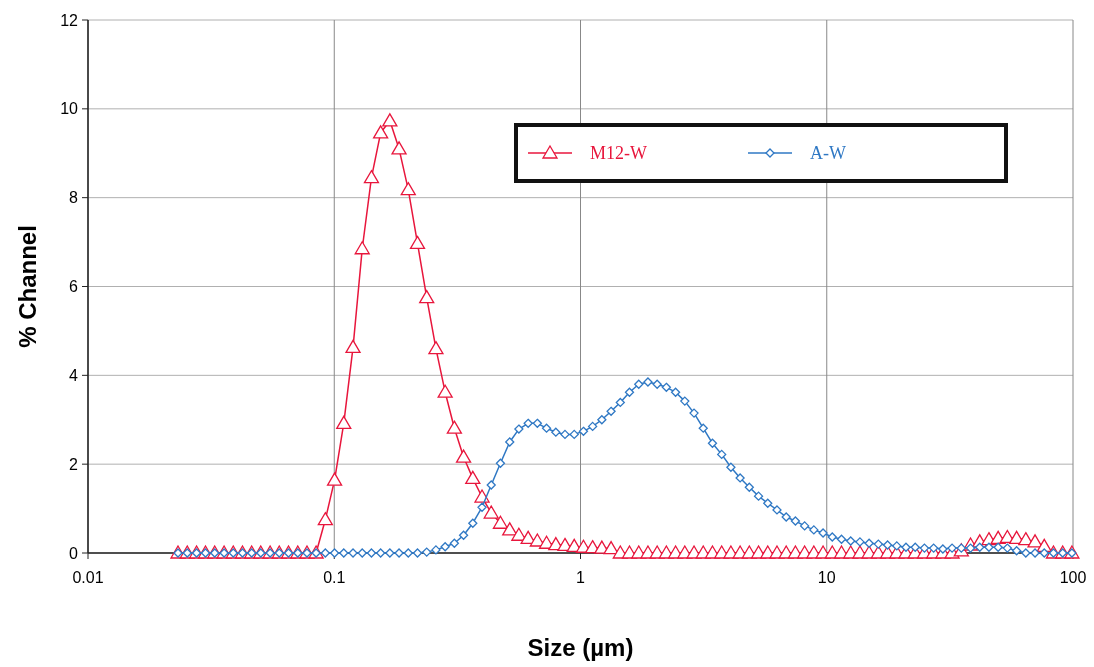 The width and height of the screenshot is (1094, 667). What do you see at coordinates (69, 109) in the screenshot?
I see `y-tick-label: 10` at bounding box center [69, 109].